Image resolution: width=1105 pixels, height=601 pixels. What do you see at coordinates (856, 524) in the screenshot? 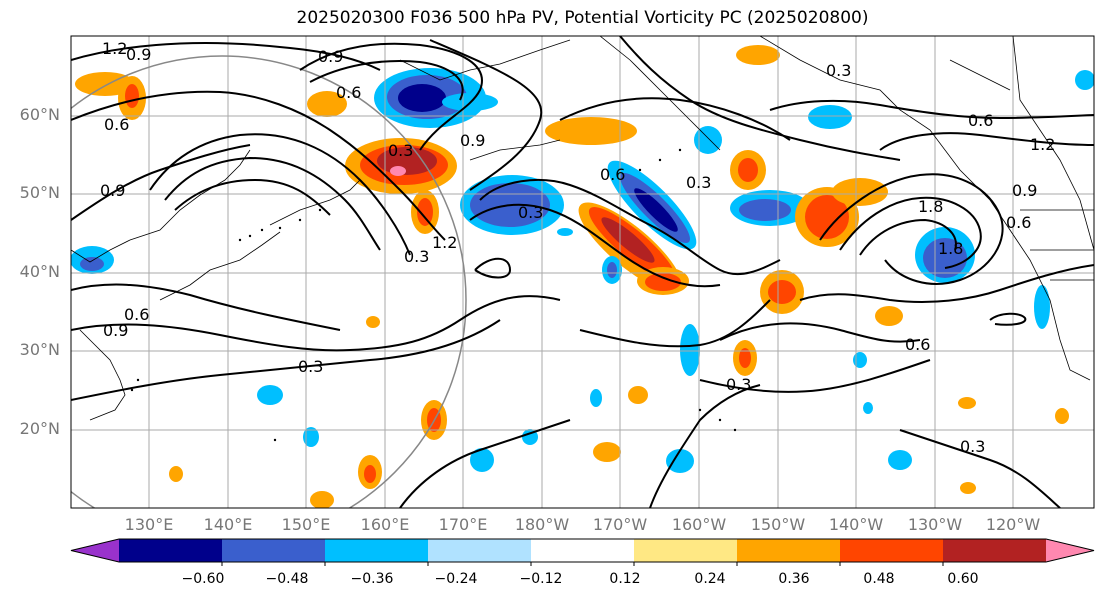
I see `lon-label: 140°W` at bounding box center [856, 524].